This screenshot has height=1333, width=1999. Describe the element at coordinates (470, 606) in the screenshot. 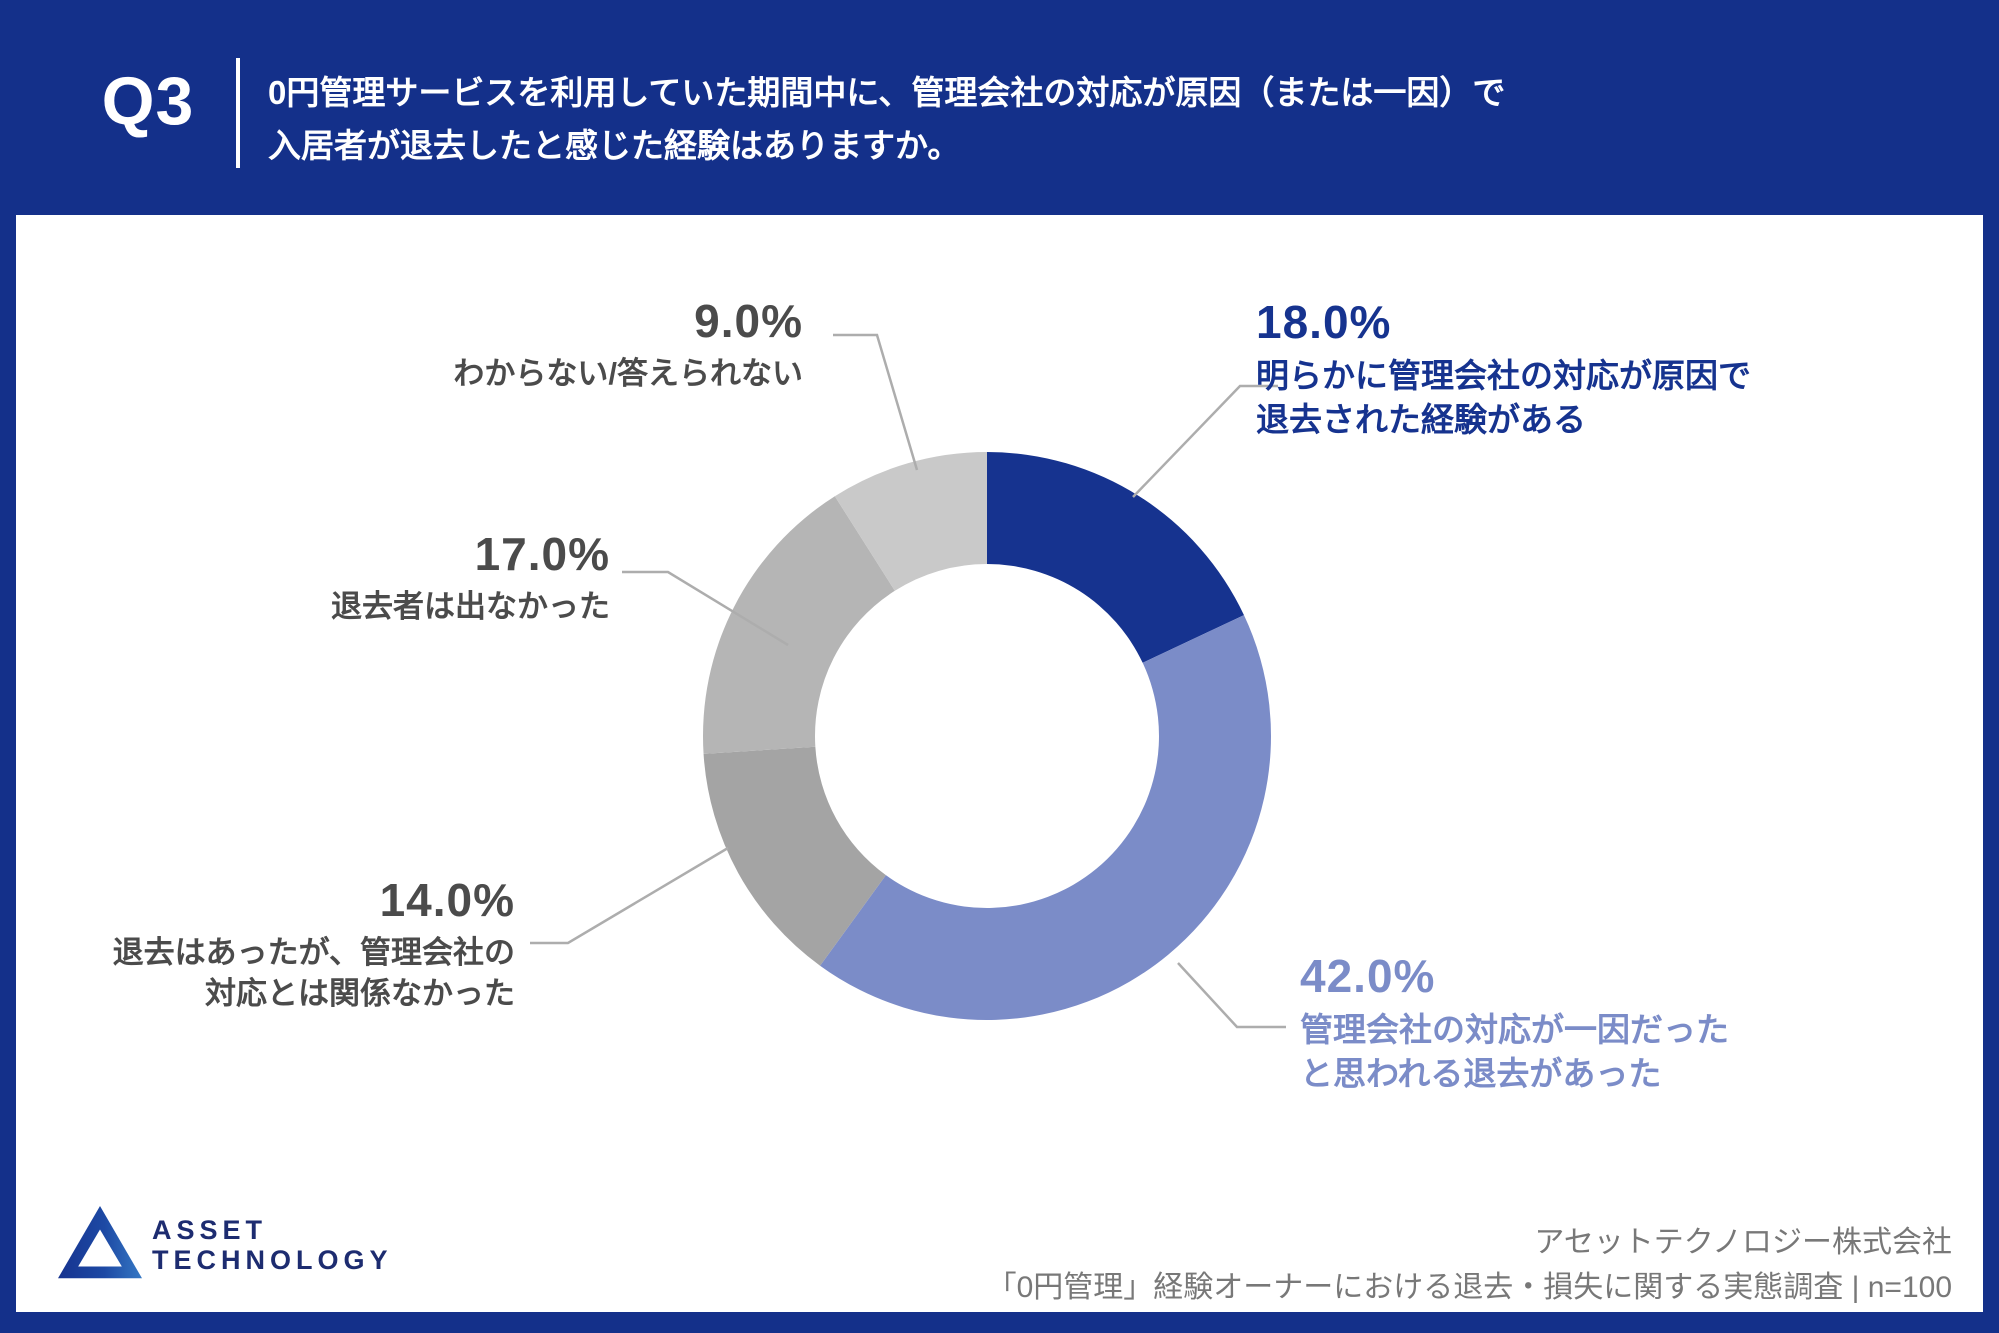

I see `callout-17-label-line1: 退去者は出なかった` at that location.